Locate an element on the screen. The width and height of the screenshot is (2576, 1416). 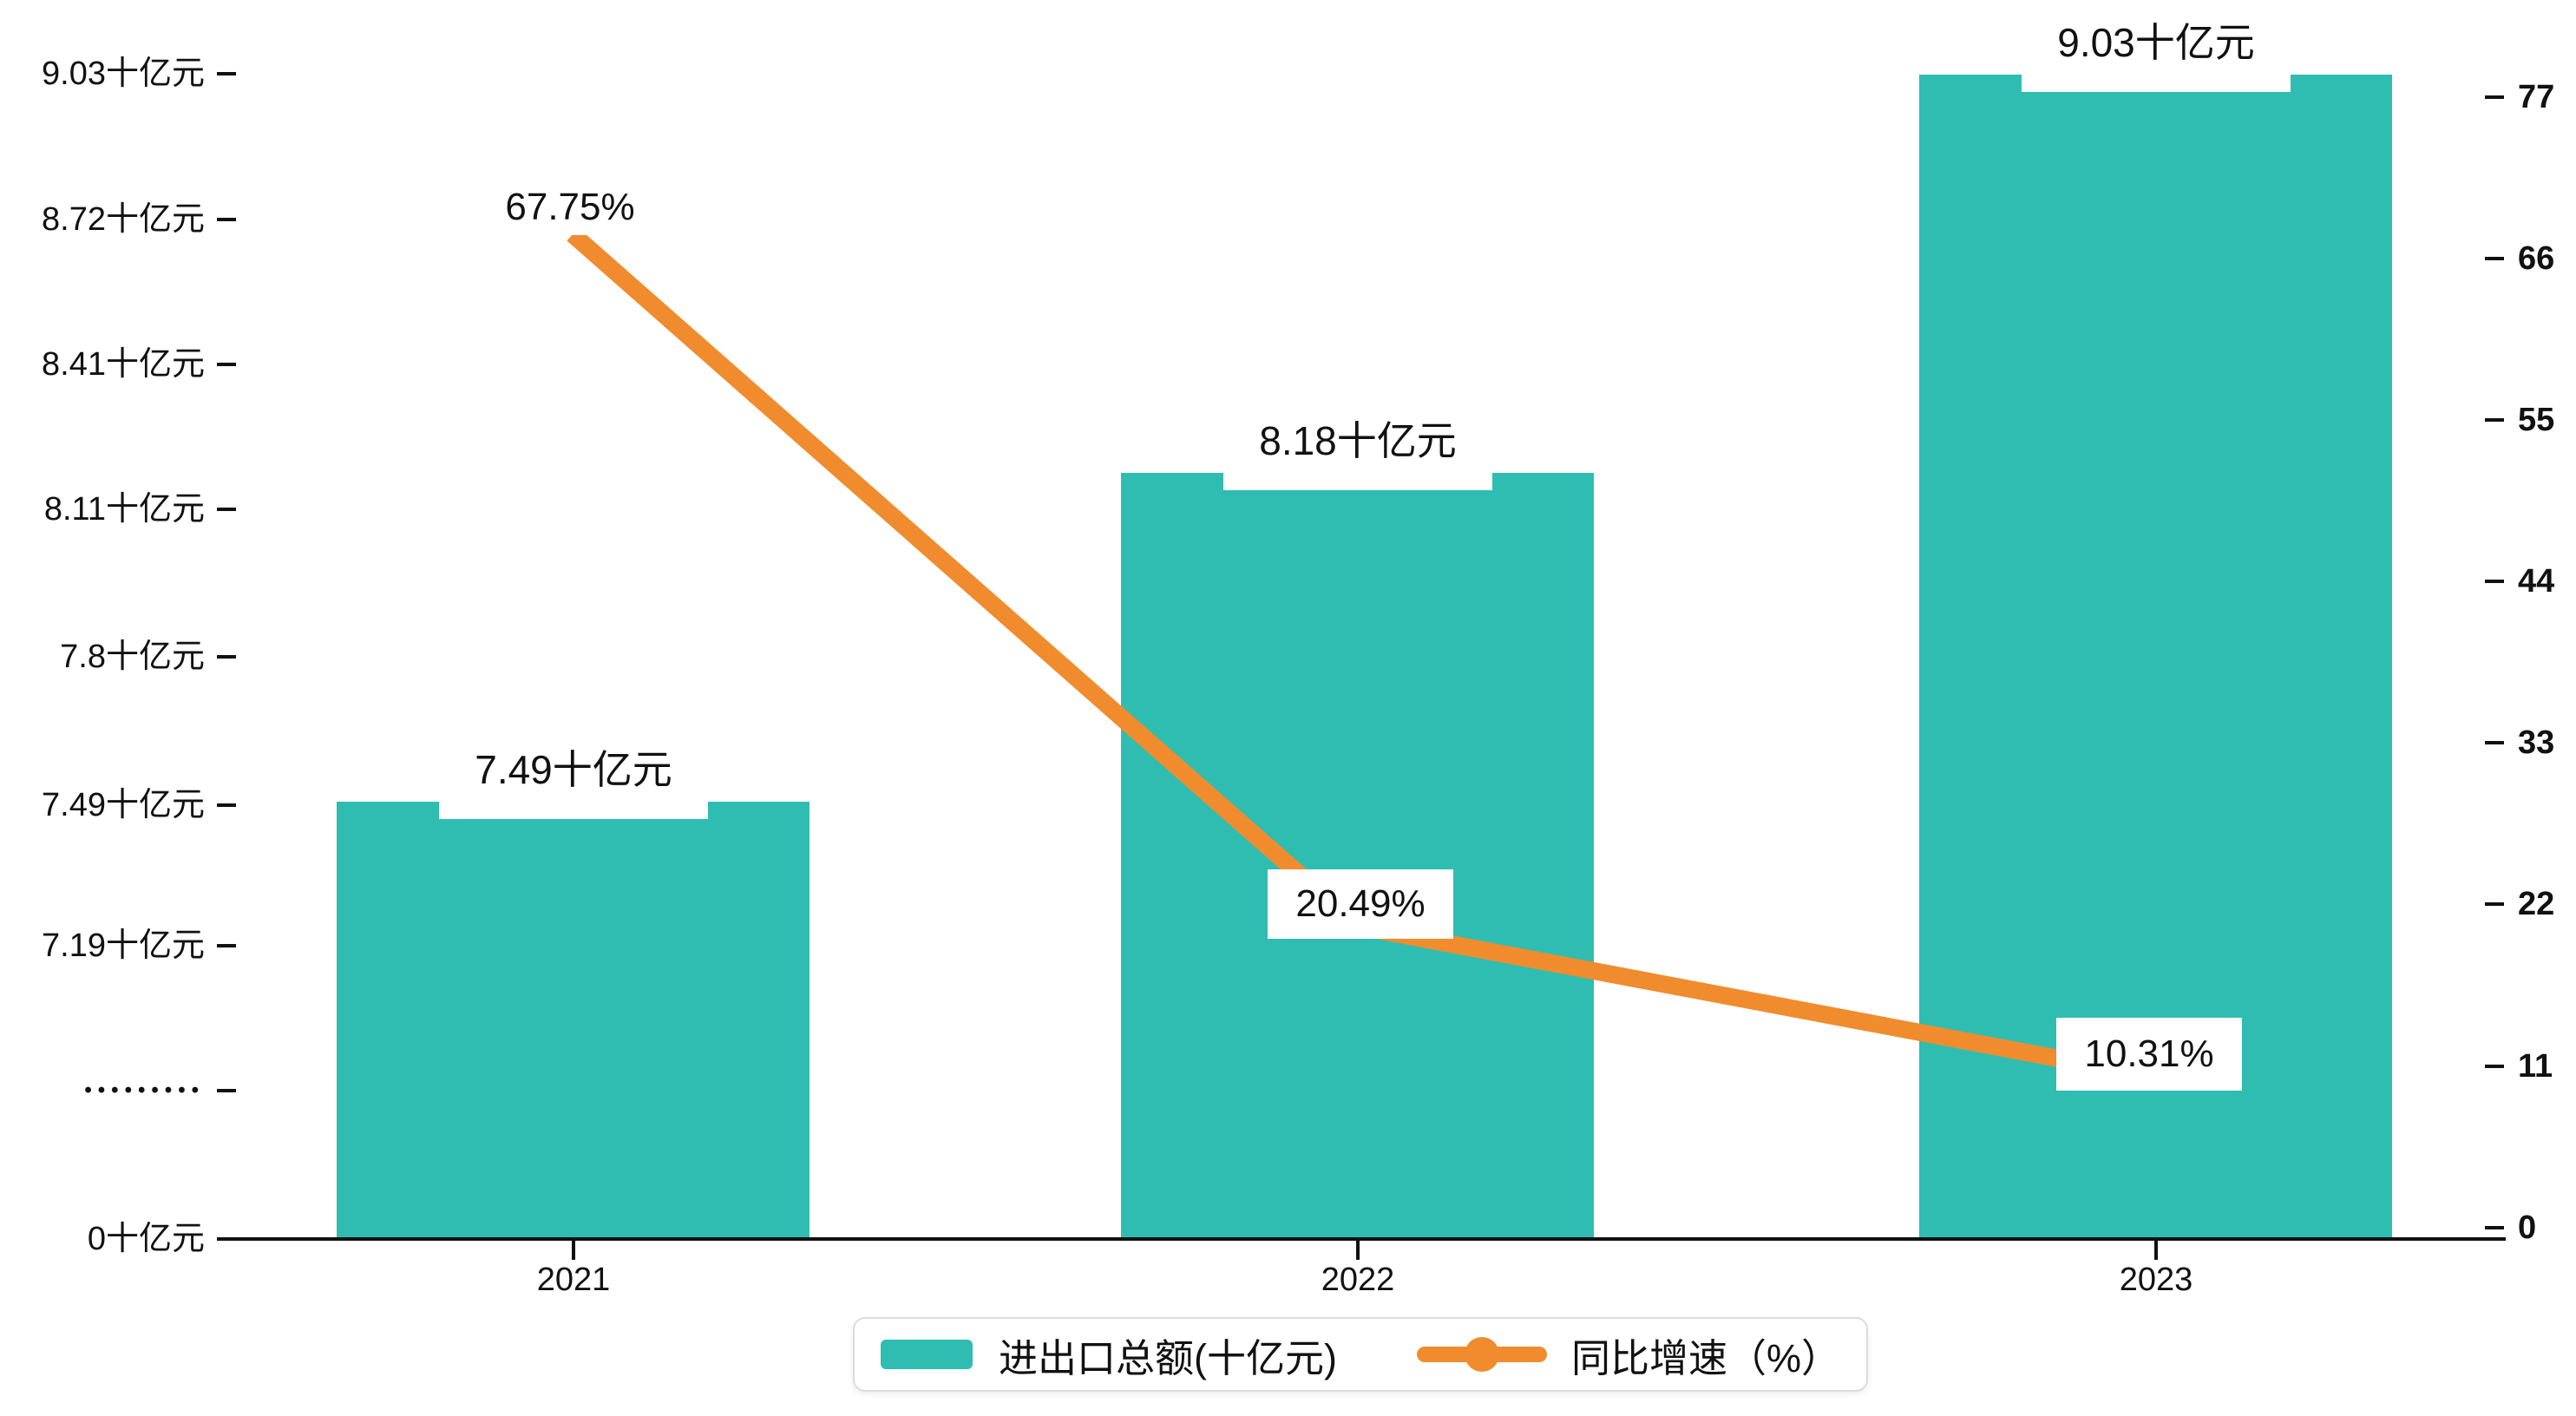
right-axis-label: 33 is located at coordinates (2536, 742).